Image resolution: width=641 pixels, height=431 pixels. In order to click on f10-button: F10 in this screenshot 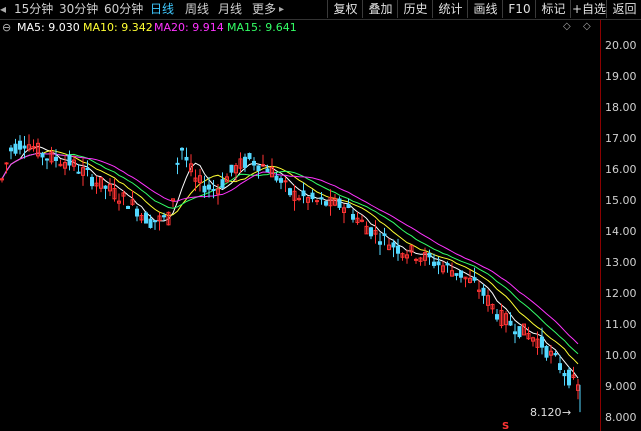, I will do `click(519, 9)`.